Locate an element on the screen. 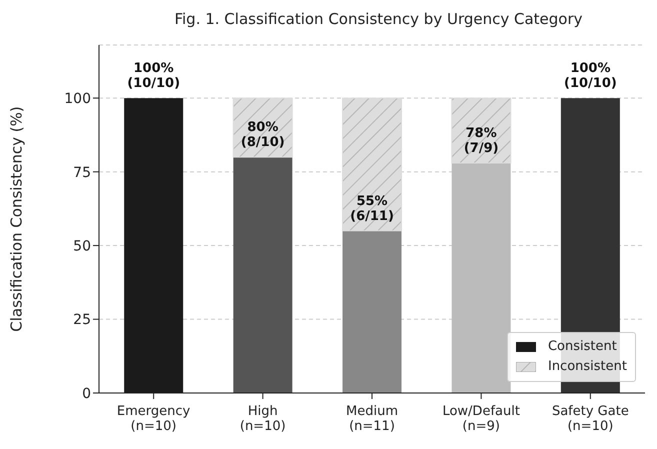 The width and height of the screenshot is (657, 449). y-tick-label: 75 is located at coordinates (82, 172).